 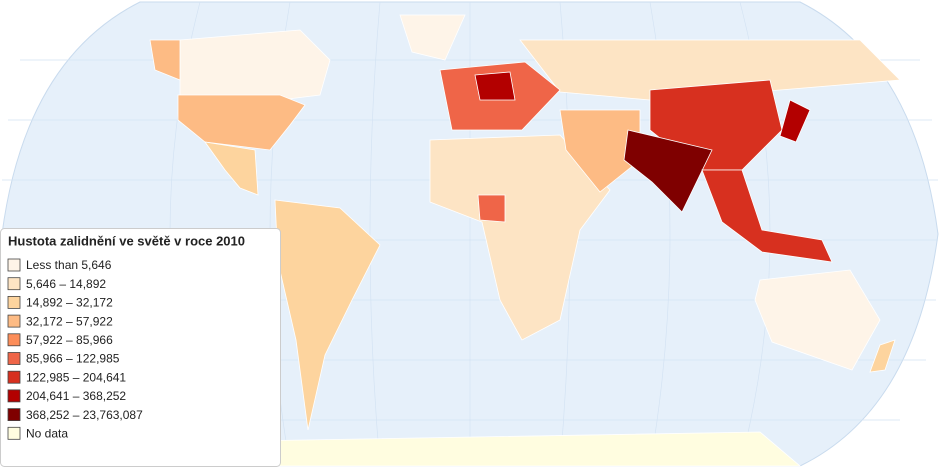 What do you see at coordinates (76, 377) in the screenshot?
I see `legend-label: 122,985 – 204,641` at bounding box center [76, 377].